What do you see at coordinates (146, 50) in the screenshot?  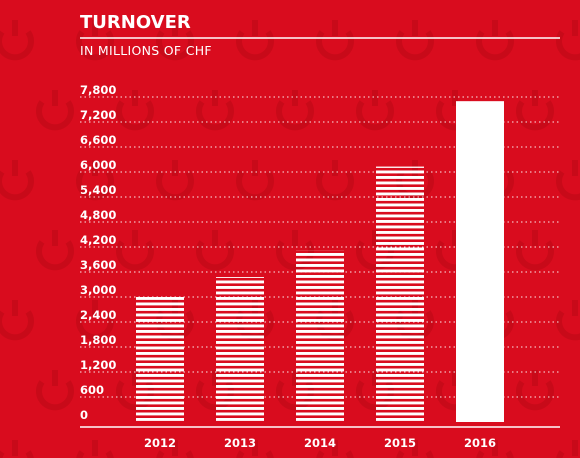 I see `chart-subtitle: IN MILLIONS OF CHF` at bounding box center [146, 50].